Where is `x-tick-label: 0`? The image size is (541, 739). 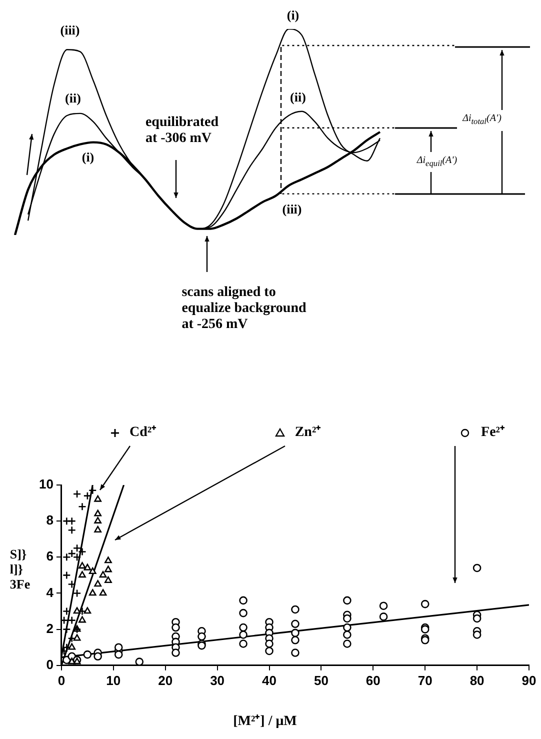
x-tick-label: 0 is located at coordinates (62, 680).